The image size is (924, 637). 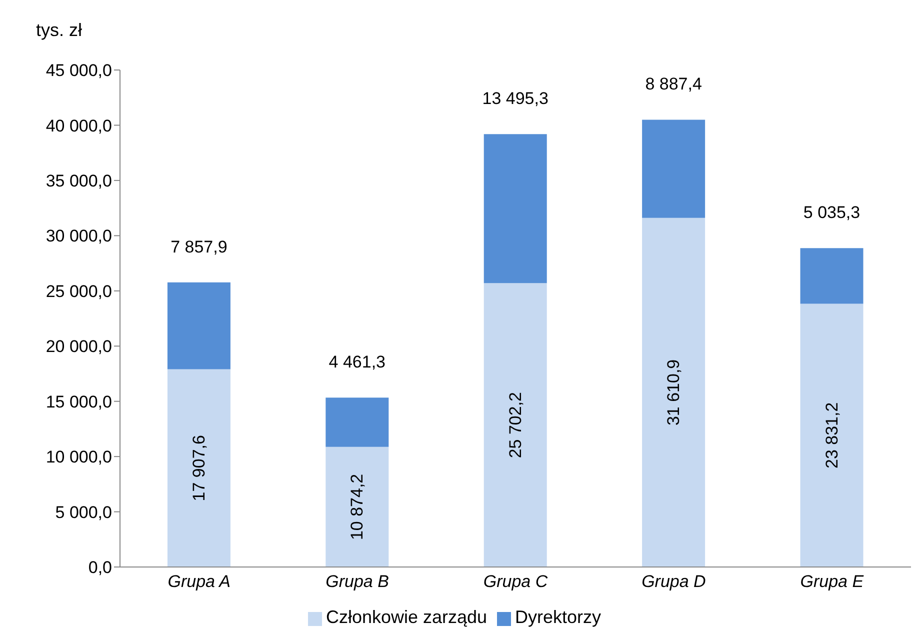 I want to click on y-tick-label: 10 000,0, so click(x=79, y=457).